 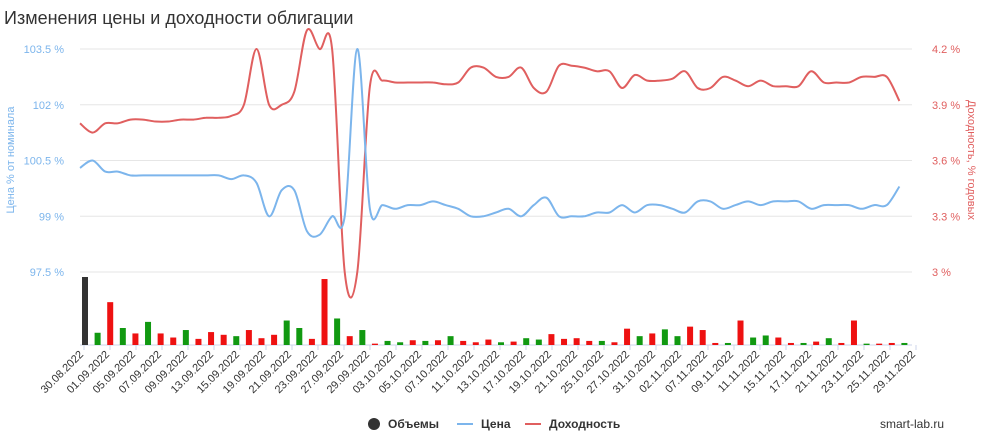 I want to click on legend-price-label: Цена, so click(x=496, y=424).